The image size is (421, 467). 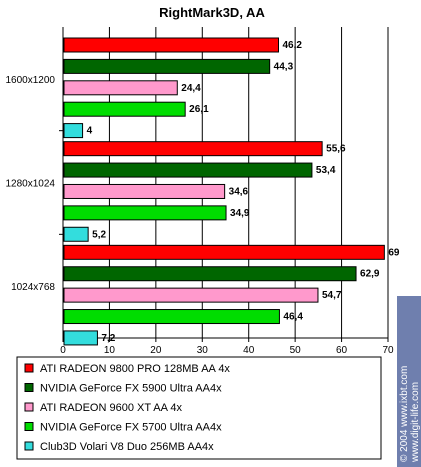 What do you see at coordinates (33, 287) in the screenshot?
I see `category-label: 1024x768` at bounding box center [33, 287].